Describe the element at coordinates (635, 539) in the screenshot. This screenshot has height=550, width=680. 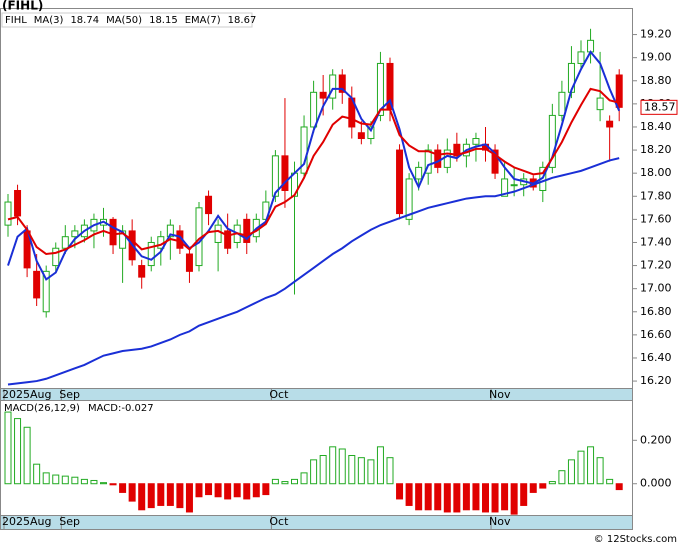
I see `credit: © 12Stocks.com` at that location.